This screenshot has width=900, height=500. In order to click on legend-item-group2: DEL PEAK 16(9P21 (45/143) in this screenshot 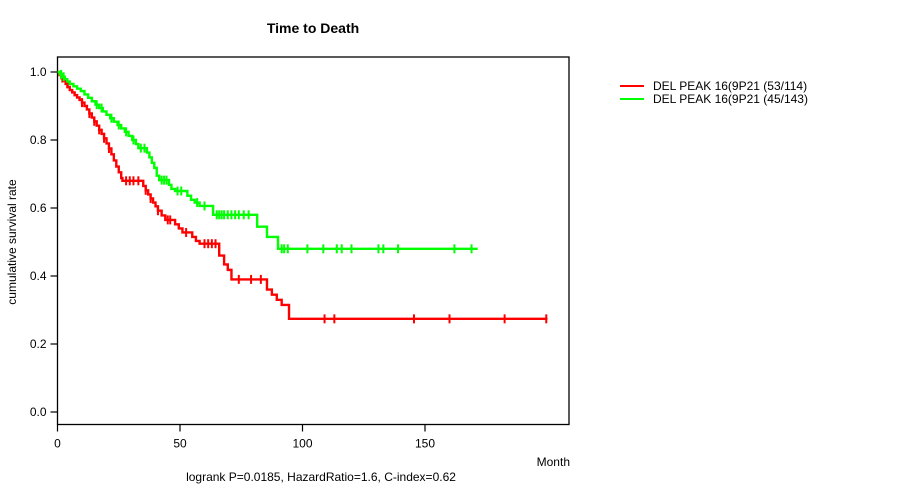, I will do `click(714, 99)`.